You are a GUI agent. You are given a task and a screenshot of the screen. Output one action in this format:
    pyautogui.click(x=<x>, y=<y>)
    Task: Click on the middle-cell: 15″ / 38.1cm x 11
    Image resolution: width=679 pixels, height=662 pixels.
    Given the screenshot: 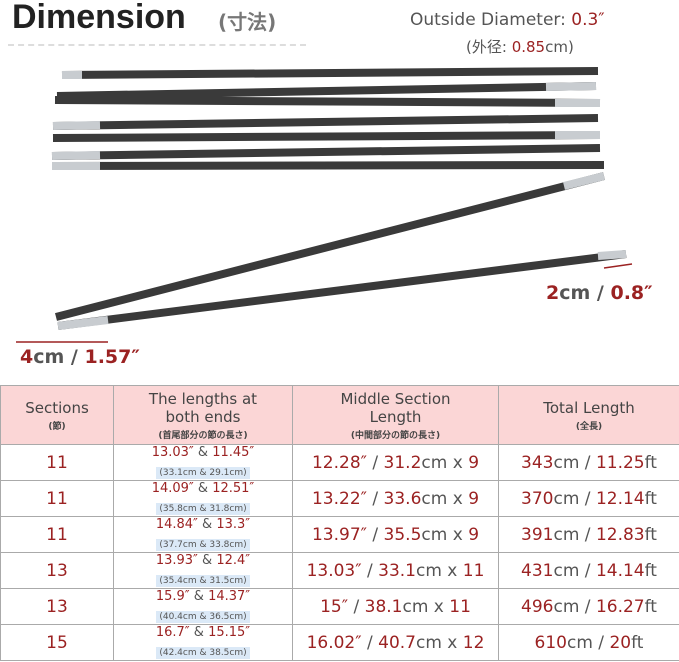 What is the action you would take?
    pyautogui.click(x=395, y=606)
    